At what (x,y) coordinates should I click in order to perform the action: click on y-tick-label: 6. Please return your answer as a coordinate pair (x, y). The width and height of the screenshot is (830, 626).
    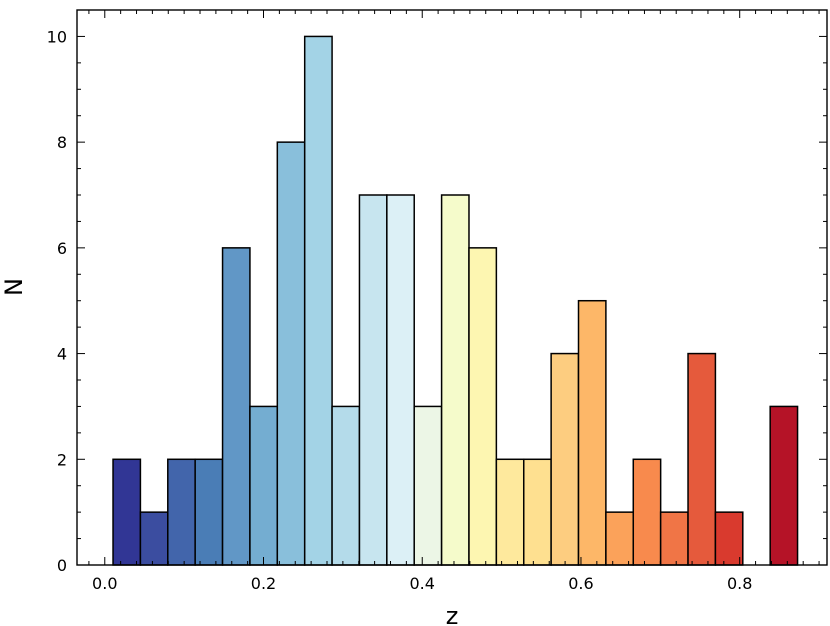
    Looking at the image, I should click on (62, 248).